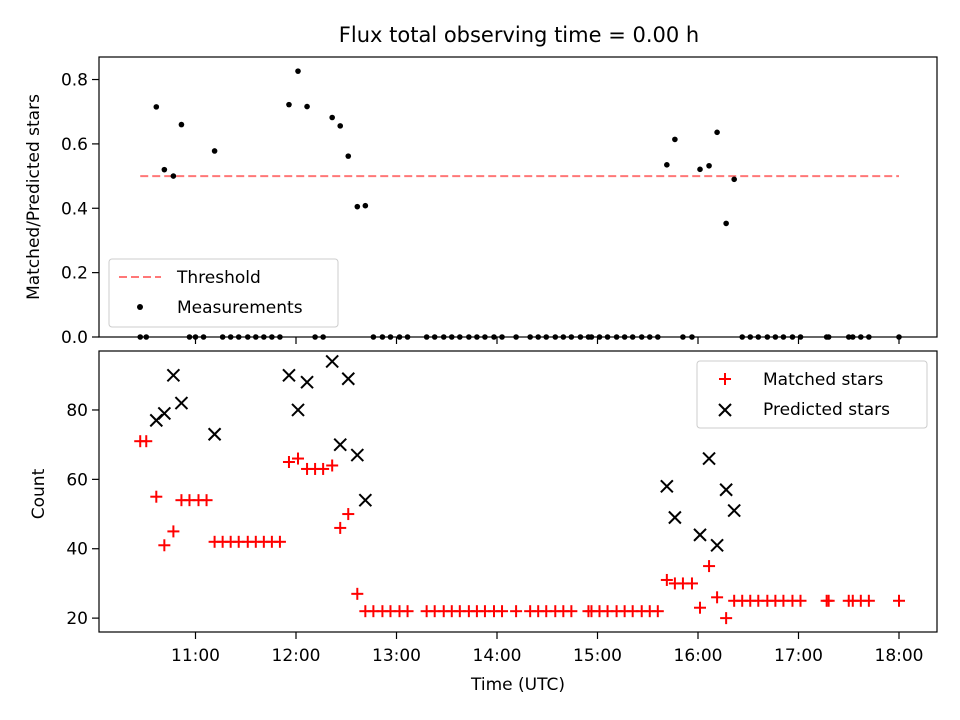 The height and width of the screenshot is (720, 960). I want to click on ratio-panel-ylabel: Matched/Predicted stars, so click(34, 197).